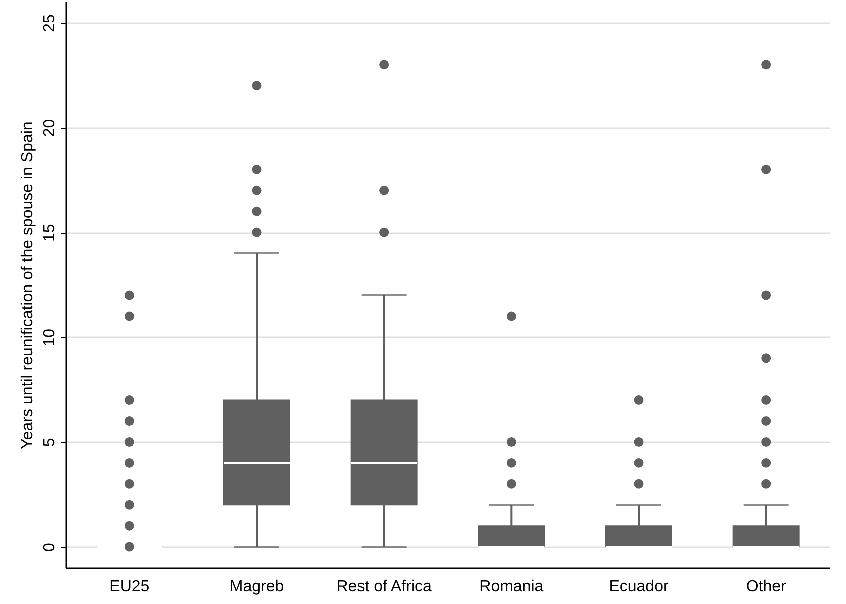 The height and width of the screenshot is (604, 846). Describe the element at coordinates (130, 587) in the screenshot. I see `x-tick-label: EU25` at that location.